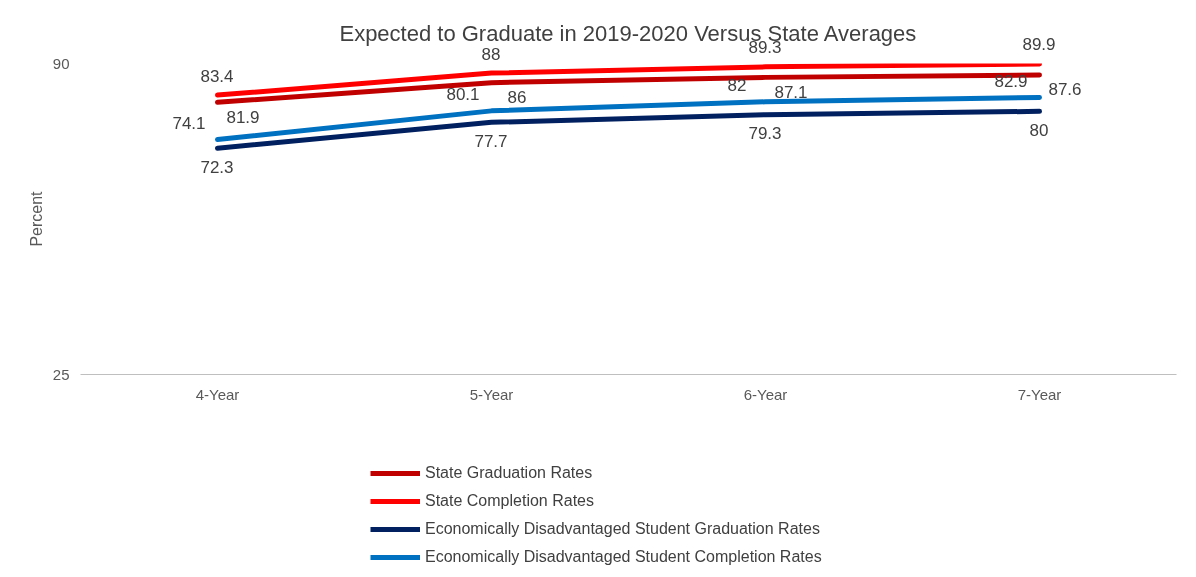 The image size is (1196, 577). Describe the element at coordinates (1039, 394) in the screenshot. I see `x-tick-label: 7-Year` at that location.